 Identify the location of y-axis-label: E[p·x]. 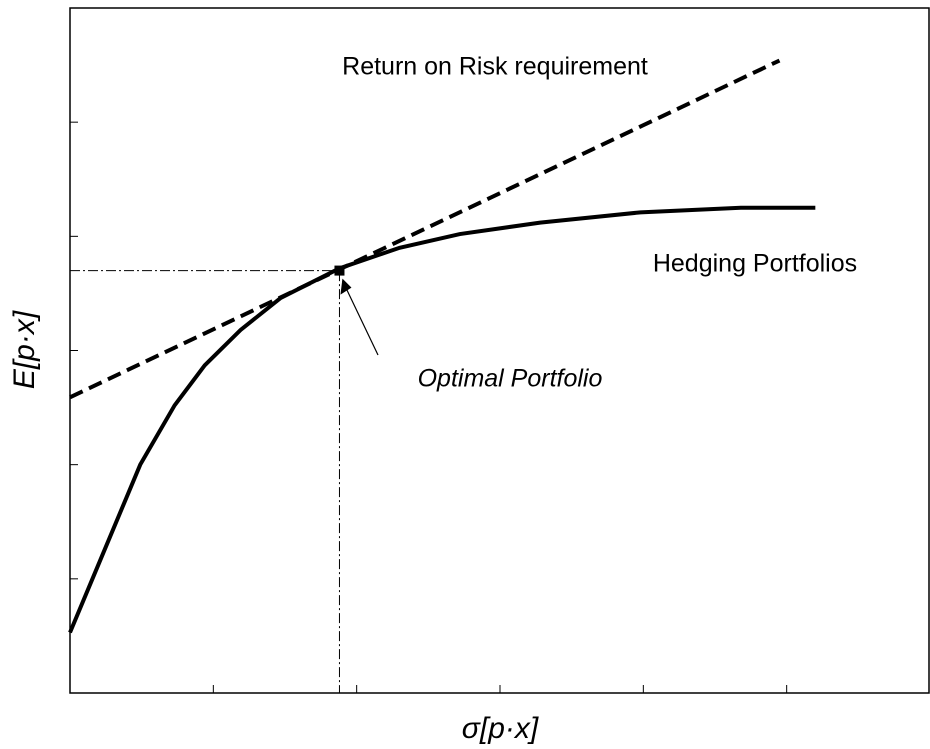
(24, 349).